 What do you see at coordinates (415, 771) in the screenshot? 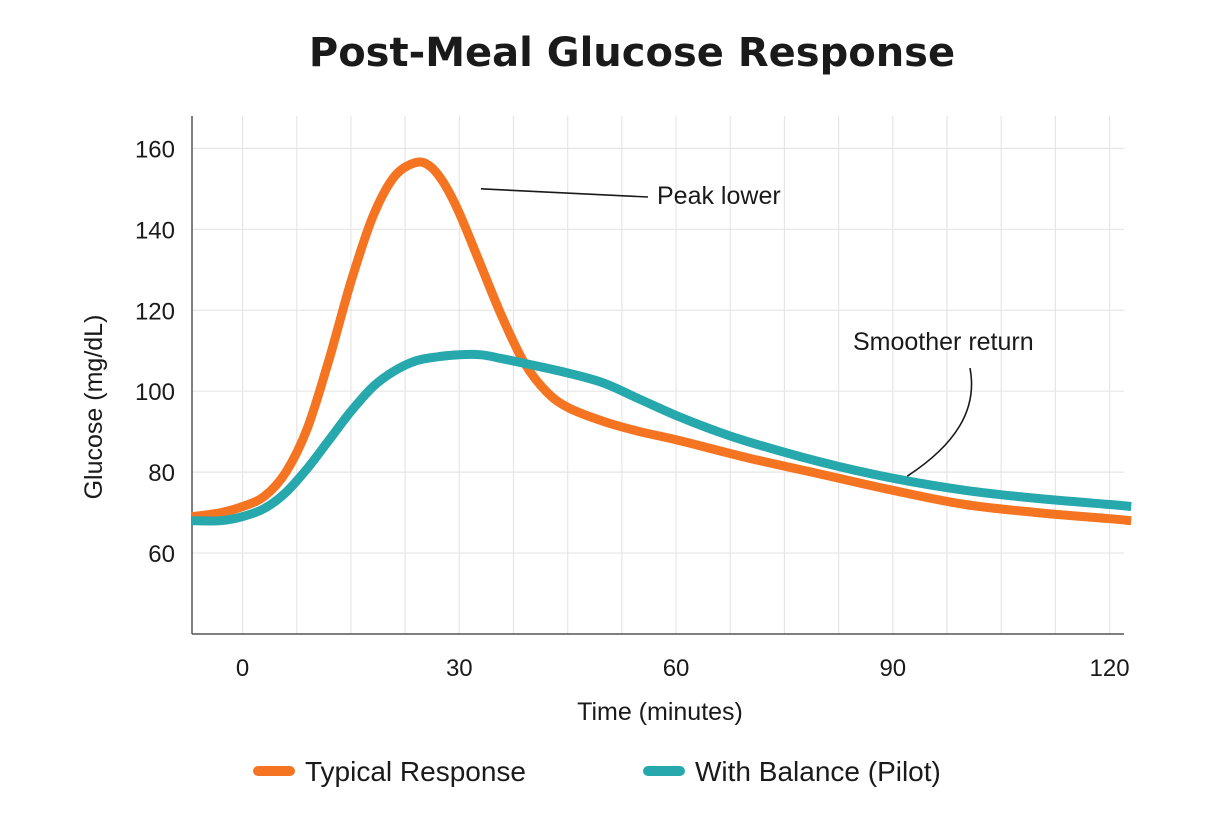
I see `legend-label: Typical Response` at bounding box center [415, 771].